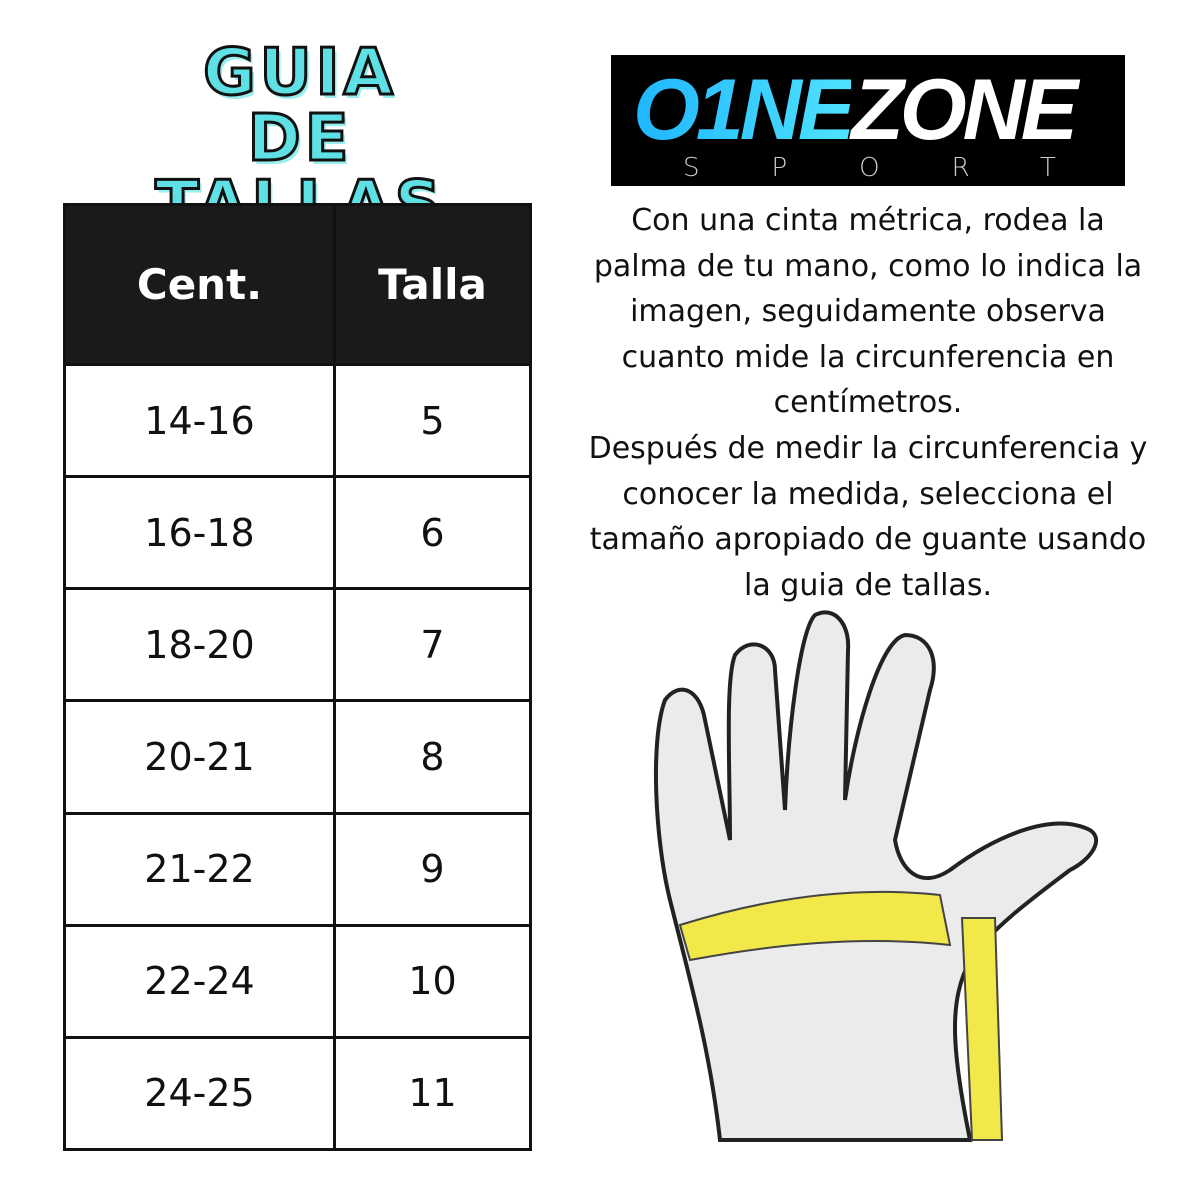  I want to click on centimeters-cell: 14-16, so click(199, 420).